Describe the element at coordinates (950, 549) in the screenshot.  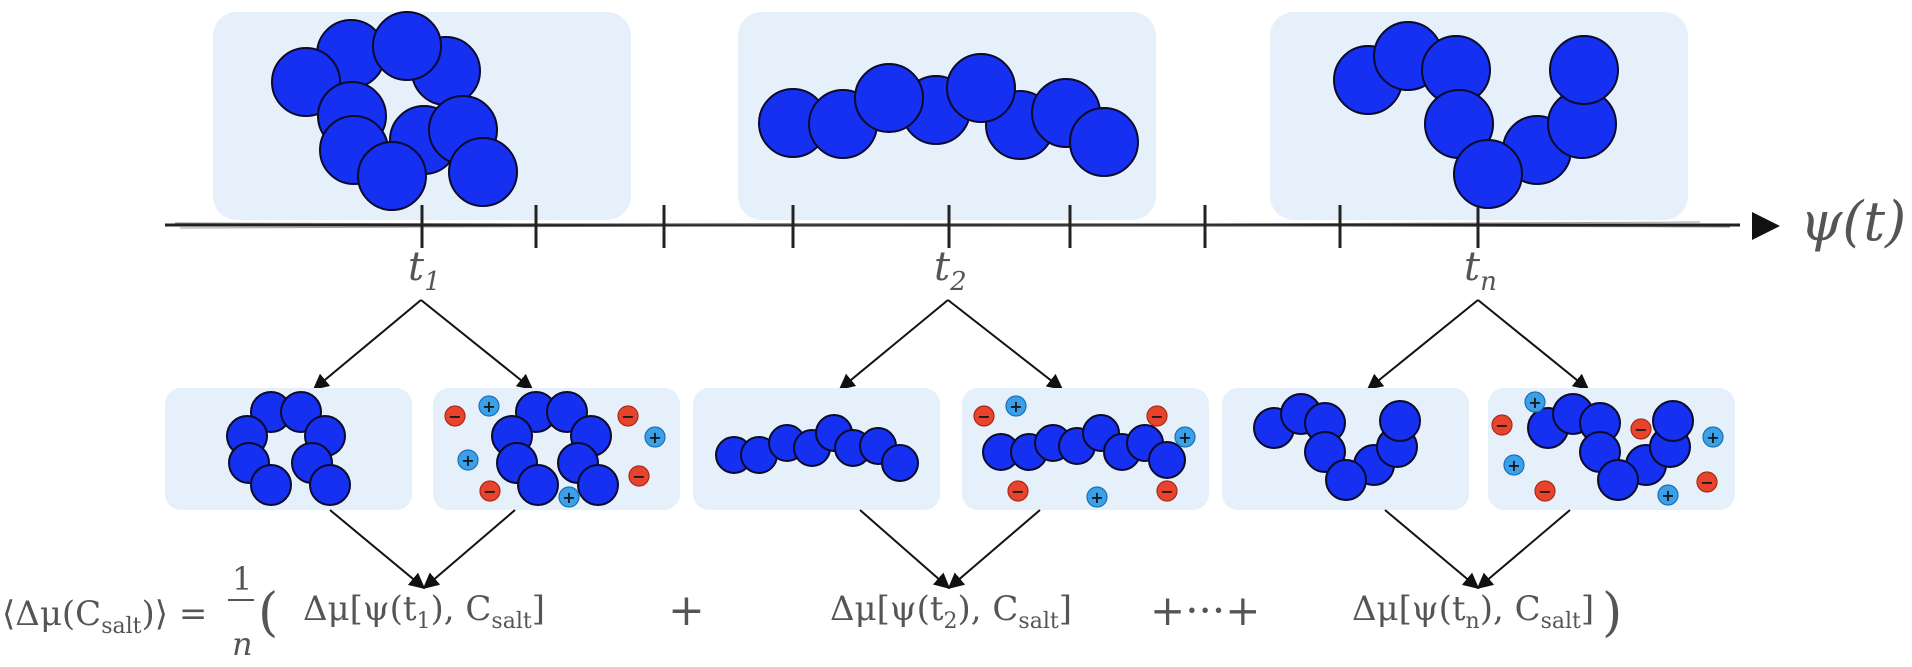
I see `merge-arrows` at that location.